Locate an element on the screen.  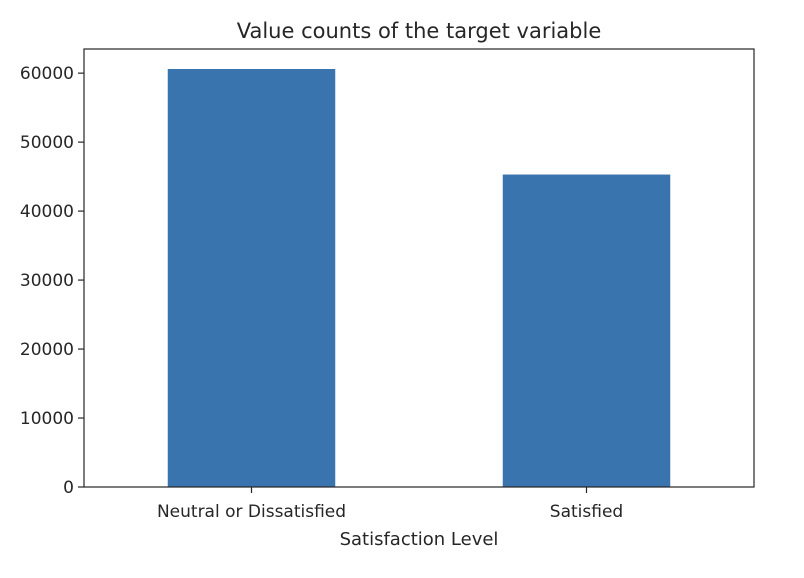
x-tick-label: Neutral or Dissatisfied is located at coordinates (251, 512).